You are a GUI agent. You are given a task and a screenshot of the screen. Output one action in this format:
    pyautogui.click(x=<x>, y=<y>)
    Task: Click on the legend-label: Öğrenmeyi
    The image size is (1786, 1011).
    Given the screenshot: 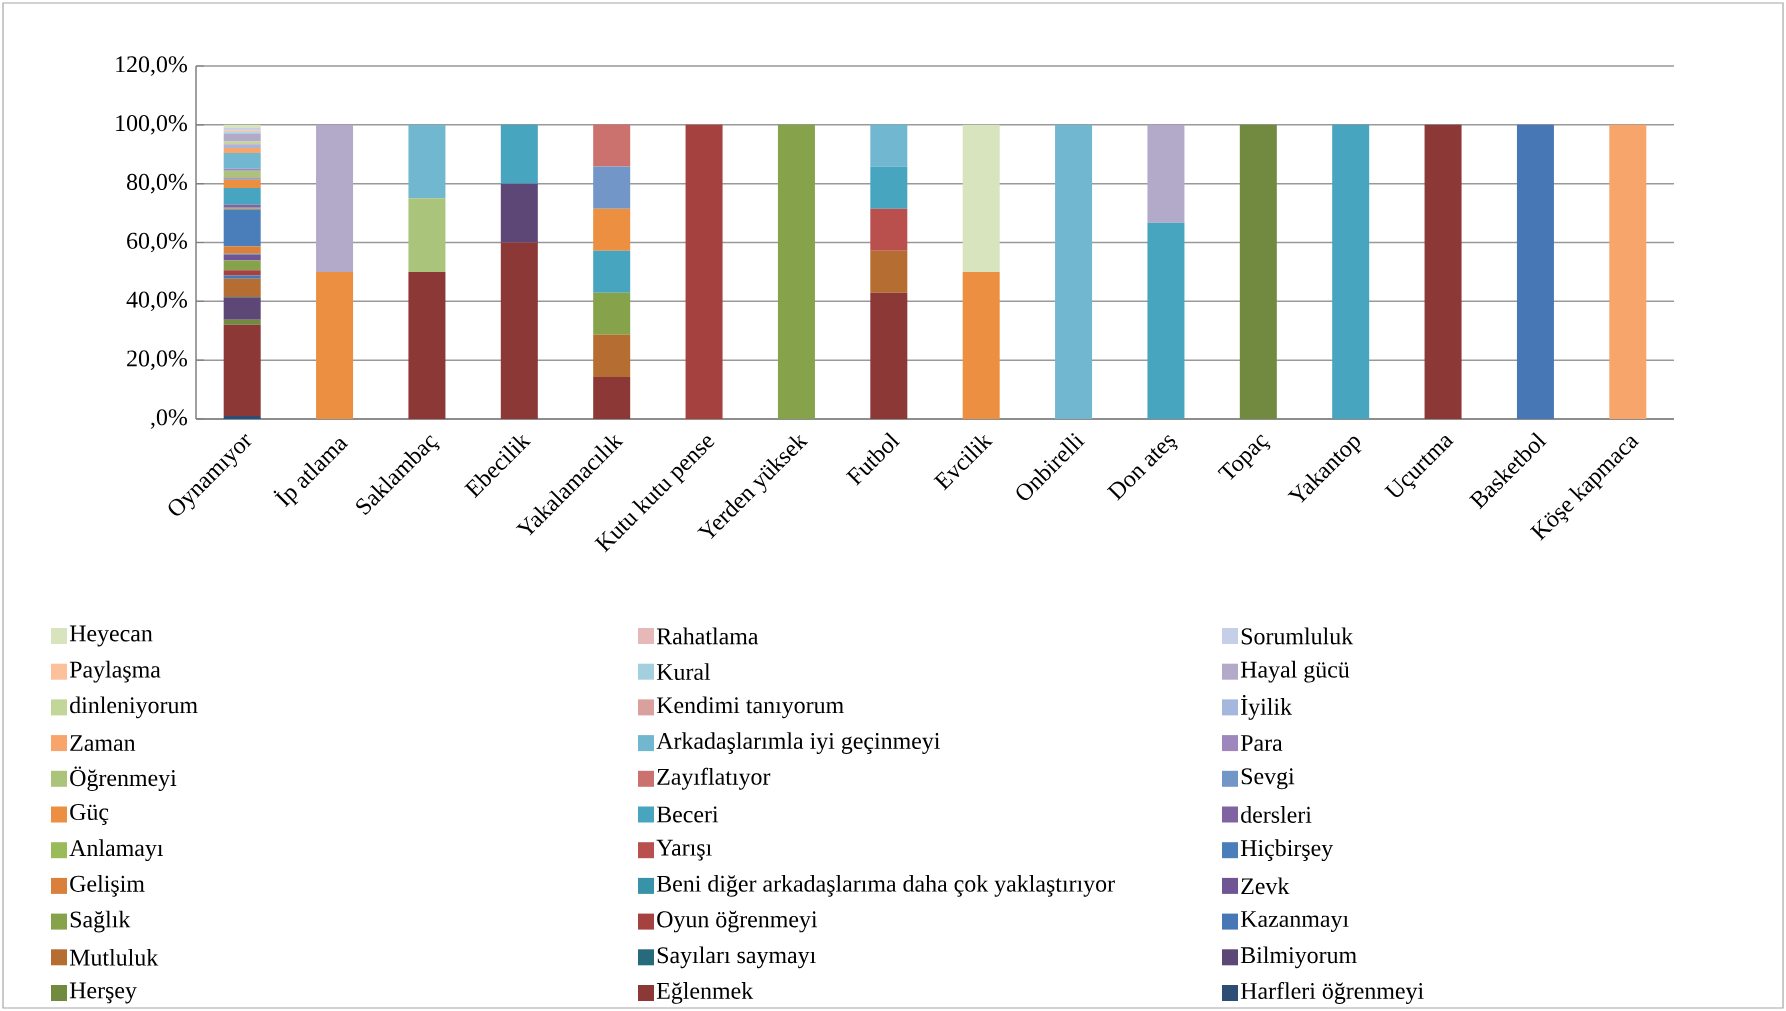 What is the action you would take?
    pyautogui.click(x=123, y=779)
    